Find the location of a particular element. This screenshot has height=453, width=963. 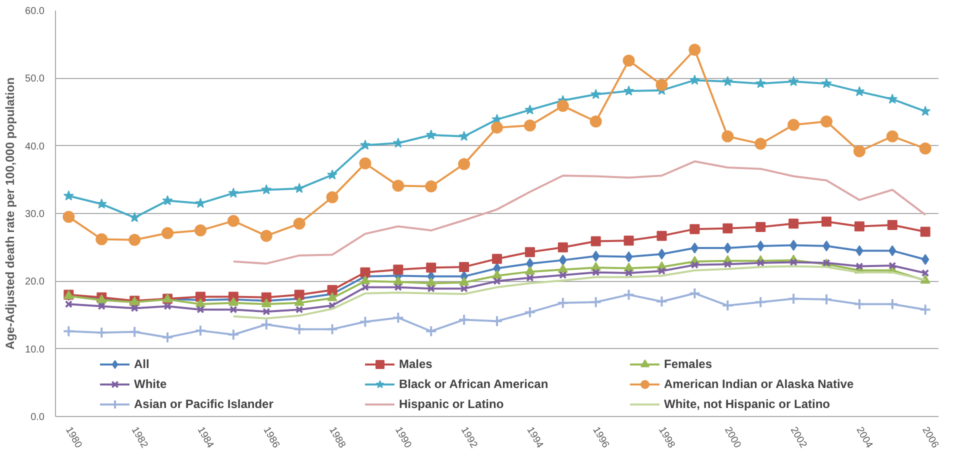

y-tick-label: 30.0 is located at coordinates (35, 214).